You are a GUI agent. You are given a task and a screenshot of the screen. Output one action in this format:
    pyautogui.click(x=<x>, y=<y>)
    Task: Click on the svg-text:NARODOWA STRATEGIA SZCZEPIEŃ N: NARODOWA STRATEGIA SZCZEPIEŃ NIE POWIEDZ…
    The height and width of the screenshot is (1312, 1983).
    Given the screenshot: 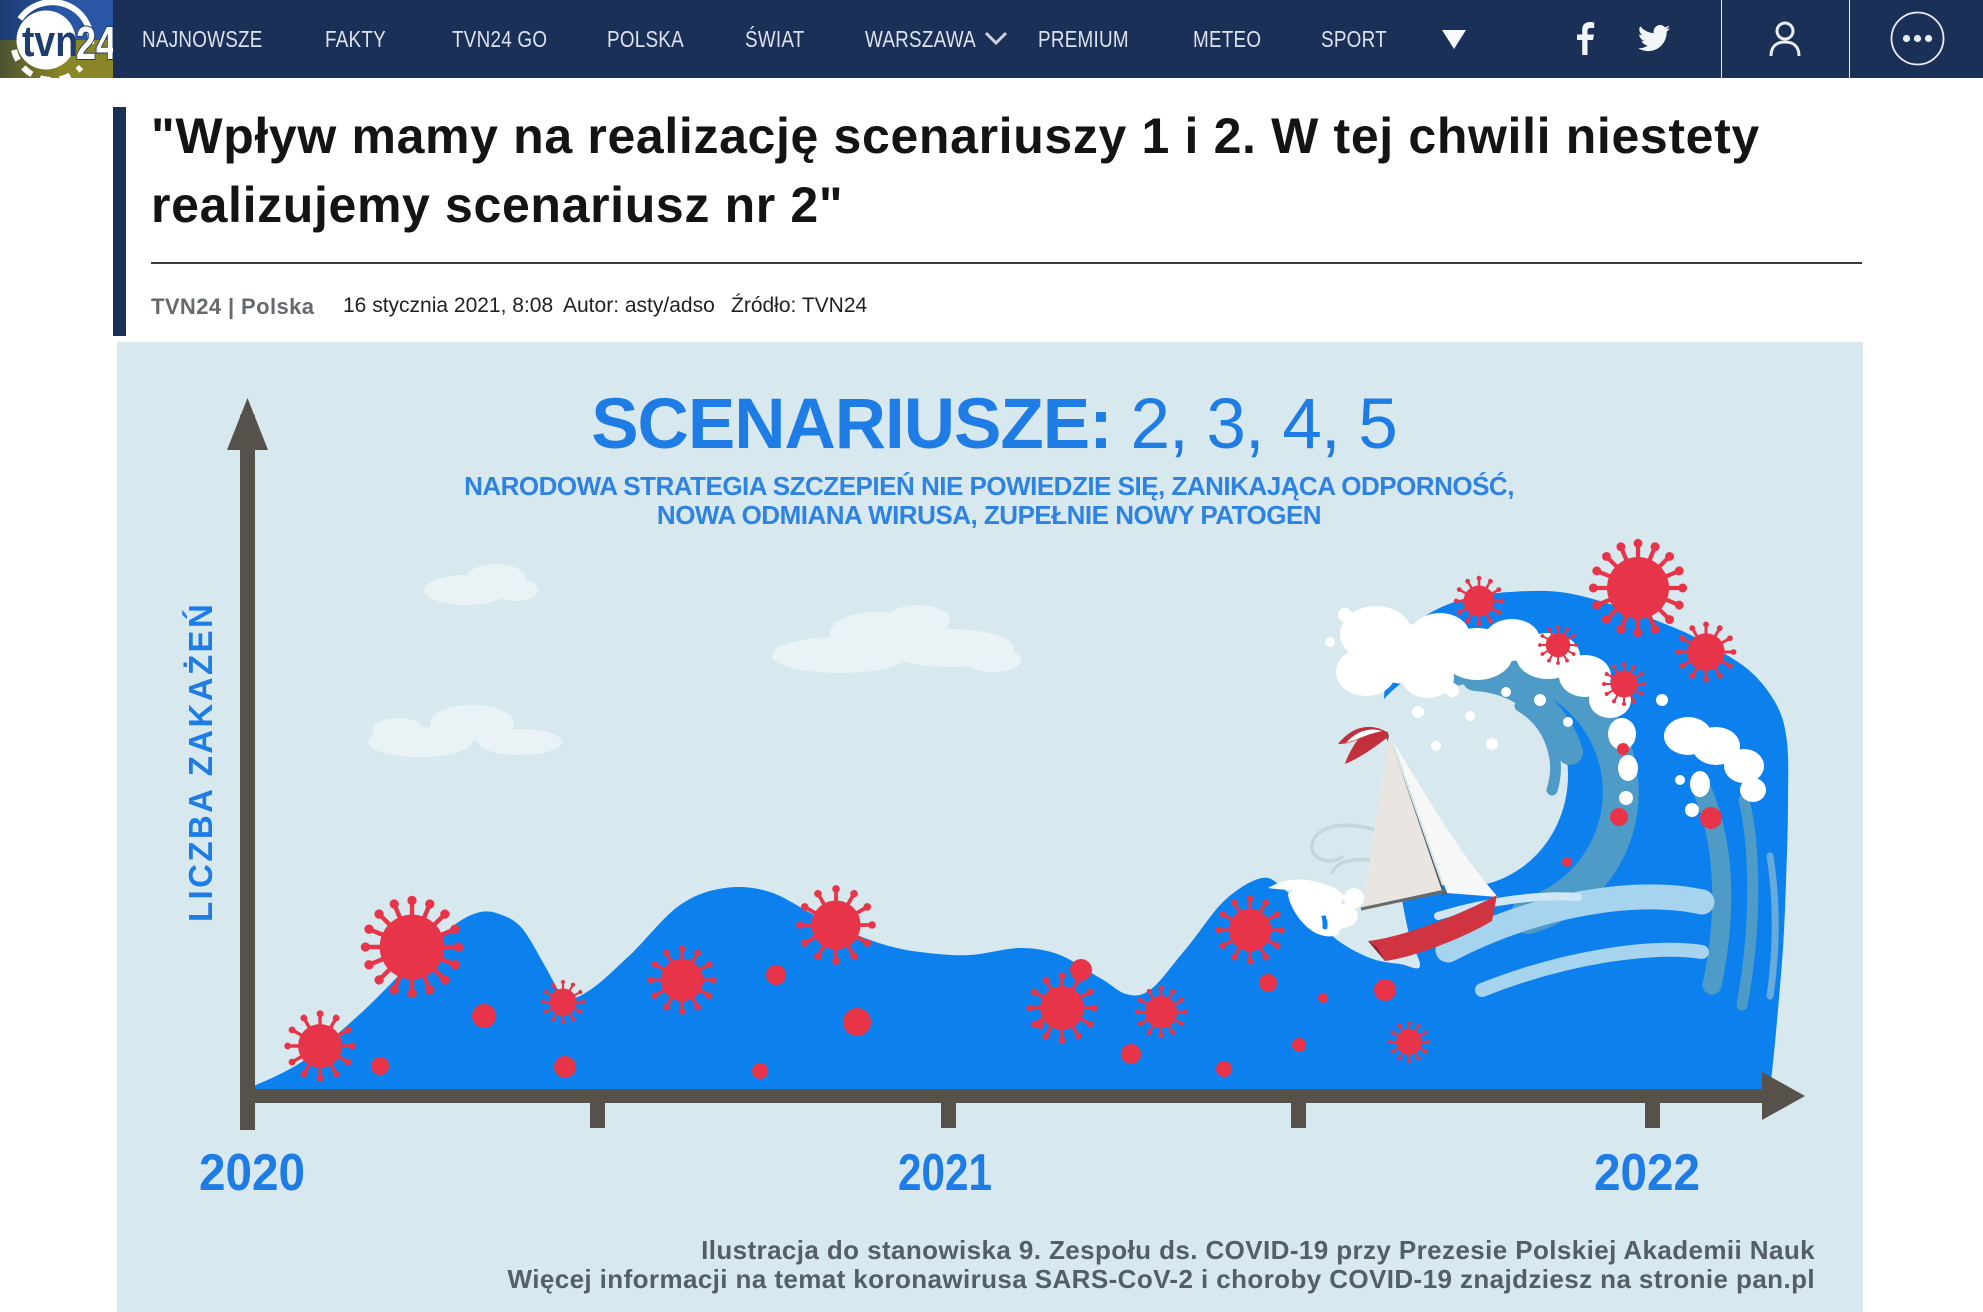 What is the action you would take?
    pyautogui.click(x=989, y=486)
    